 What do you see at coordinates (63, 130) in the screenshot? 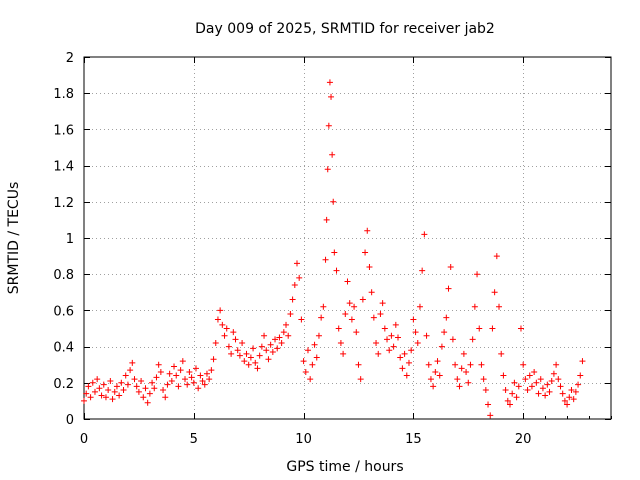
I see `y-tick-label: 1.6` at bounding box center [63, 130].